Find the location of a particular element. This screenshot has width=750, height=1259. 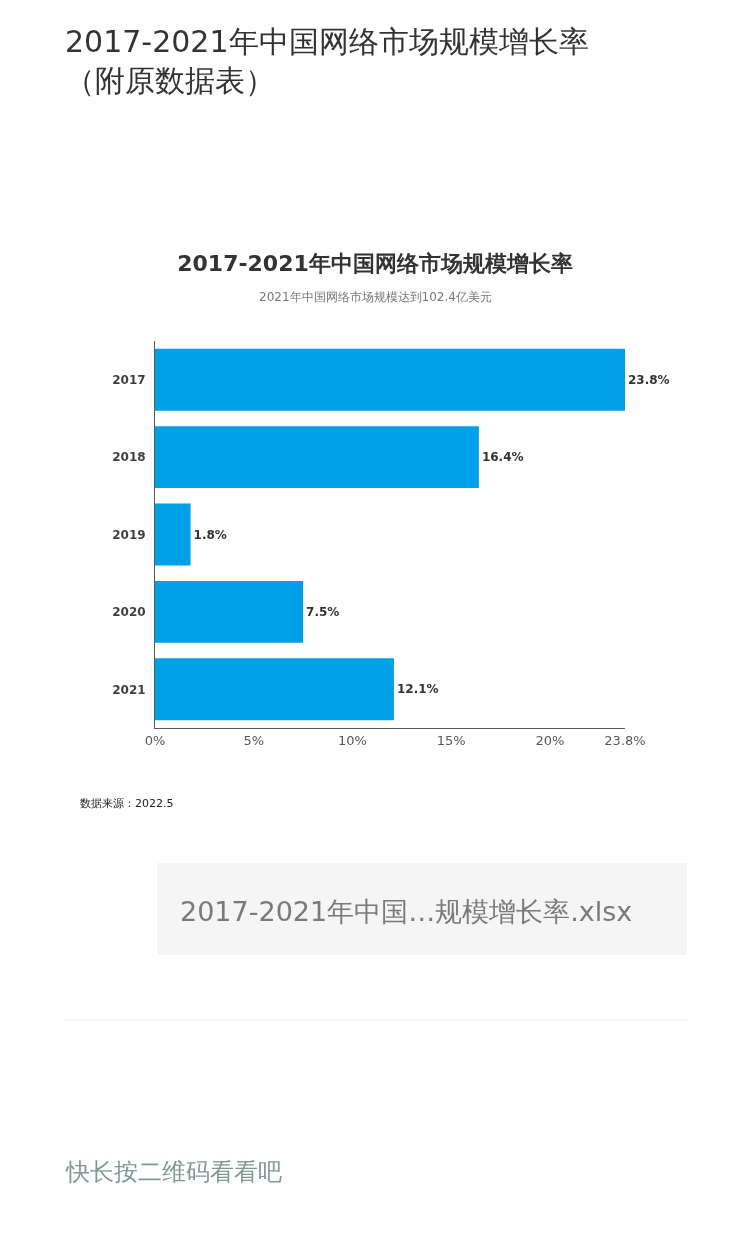

data-label: 1.8% is located at coordinates (210, 534).